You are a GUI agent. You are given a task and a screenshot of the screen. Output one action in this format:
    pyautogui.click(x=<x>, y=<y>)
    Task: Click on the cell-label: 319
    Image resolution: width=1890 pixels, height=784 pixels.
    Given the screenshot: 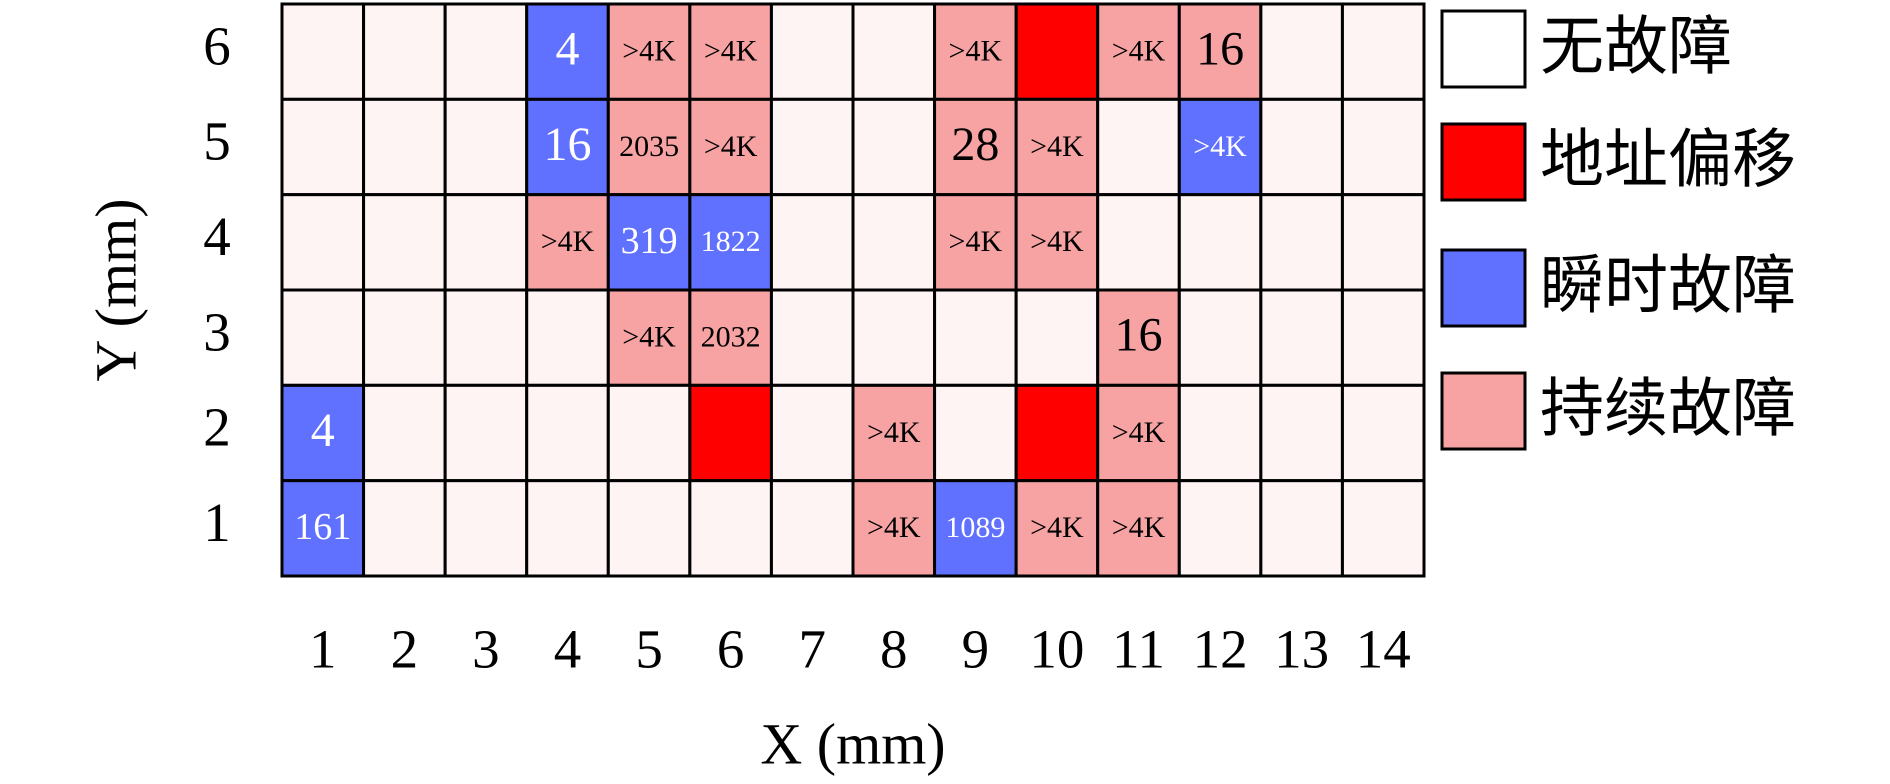 What is the action you would take?
    pyautogui.click(x=649, y=241)
    